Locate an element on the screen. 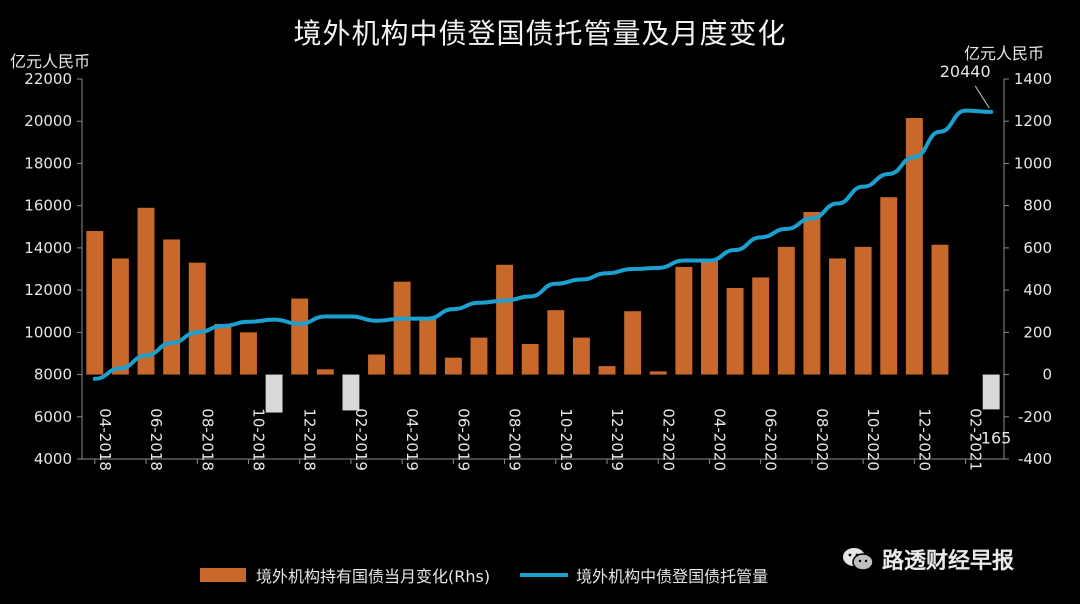 The image size is (1080, 604). x-tick-label: 12-2020 is located at coordinates (924, 439).